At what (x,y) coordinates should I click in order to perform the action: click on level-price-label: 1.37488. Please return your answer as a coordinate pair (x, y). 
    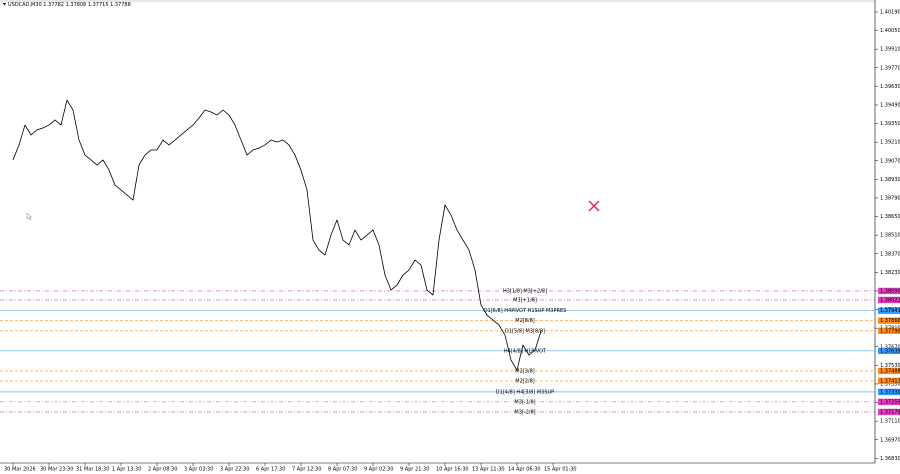
    Looking at the image, I should click on (890, 371).